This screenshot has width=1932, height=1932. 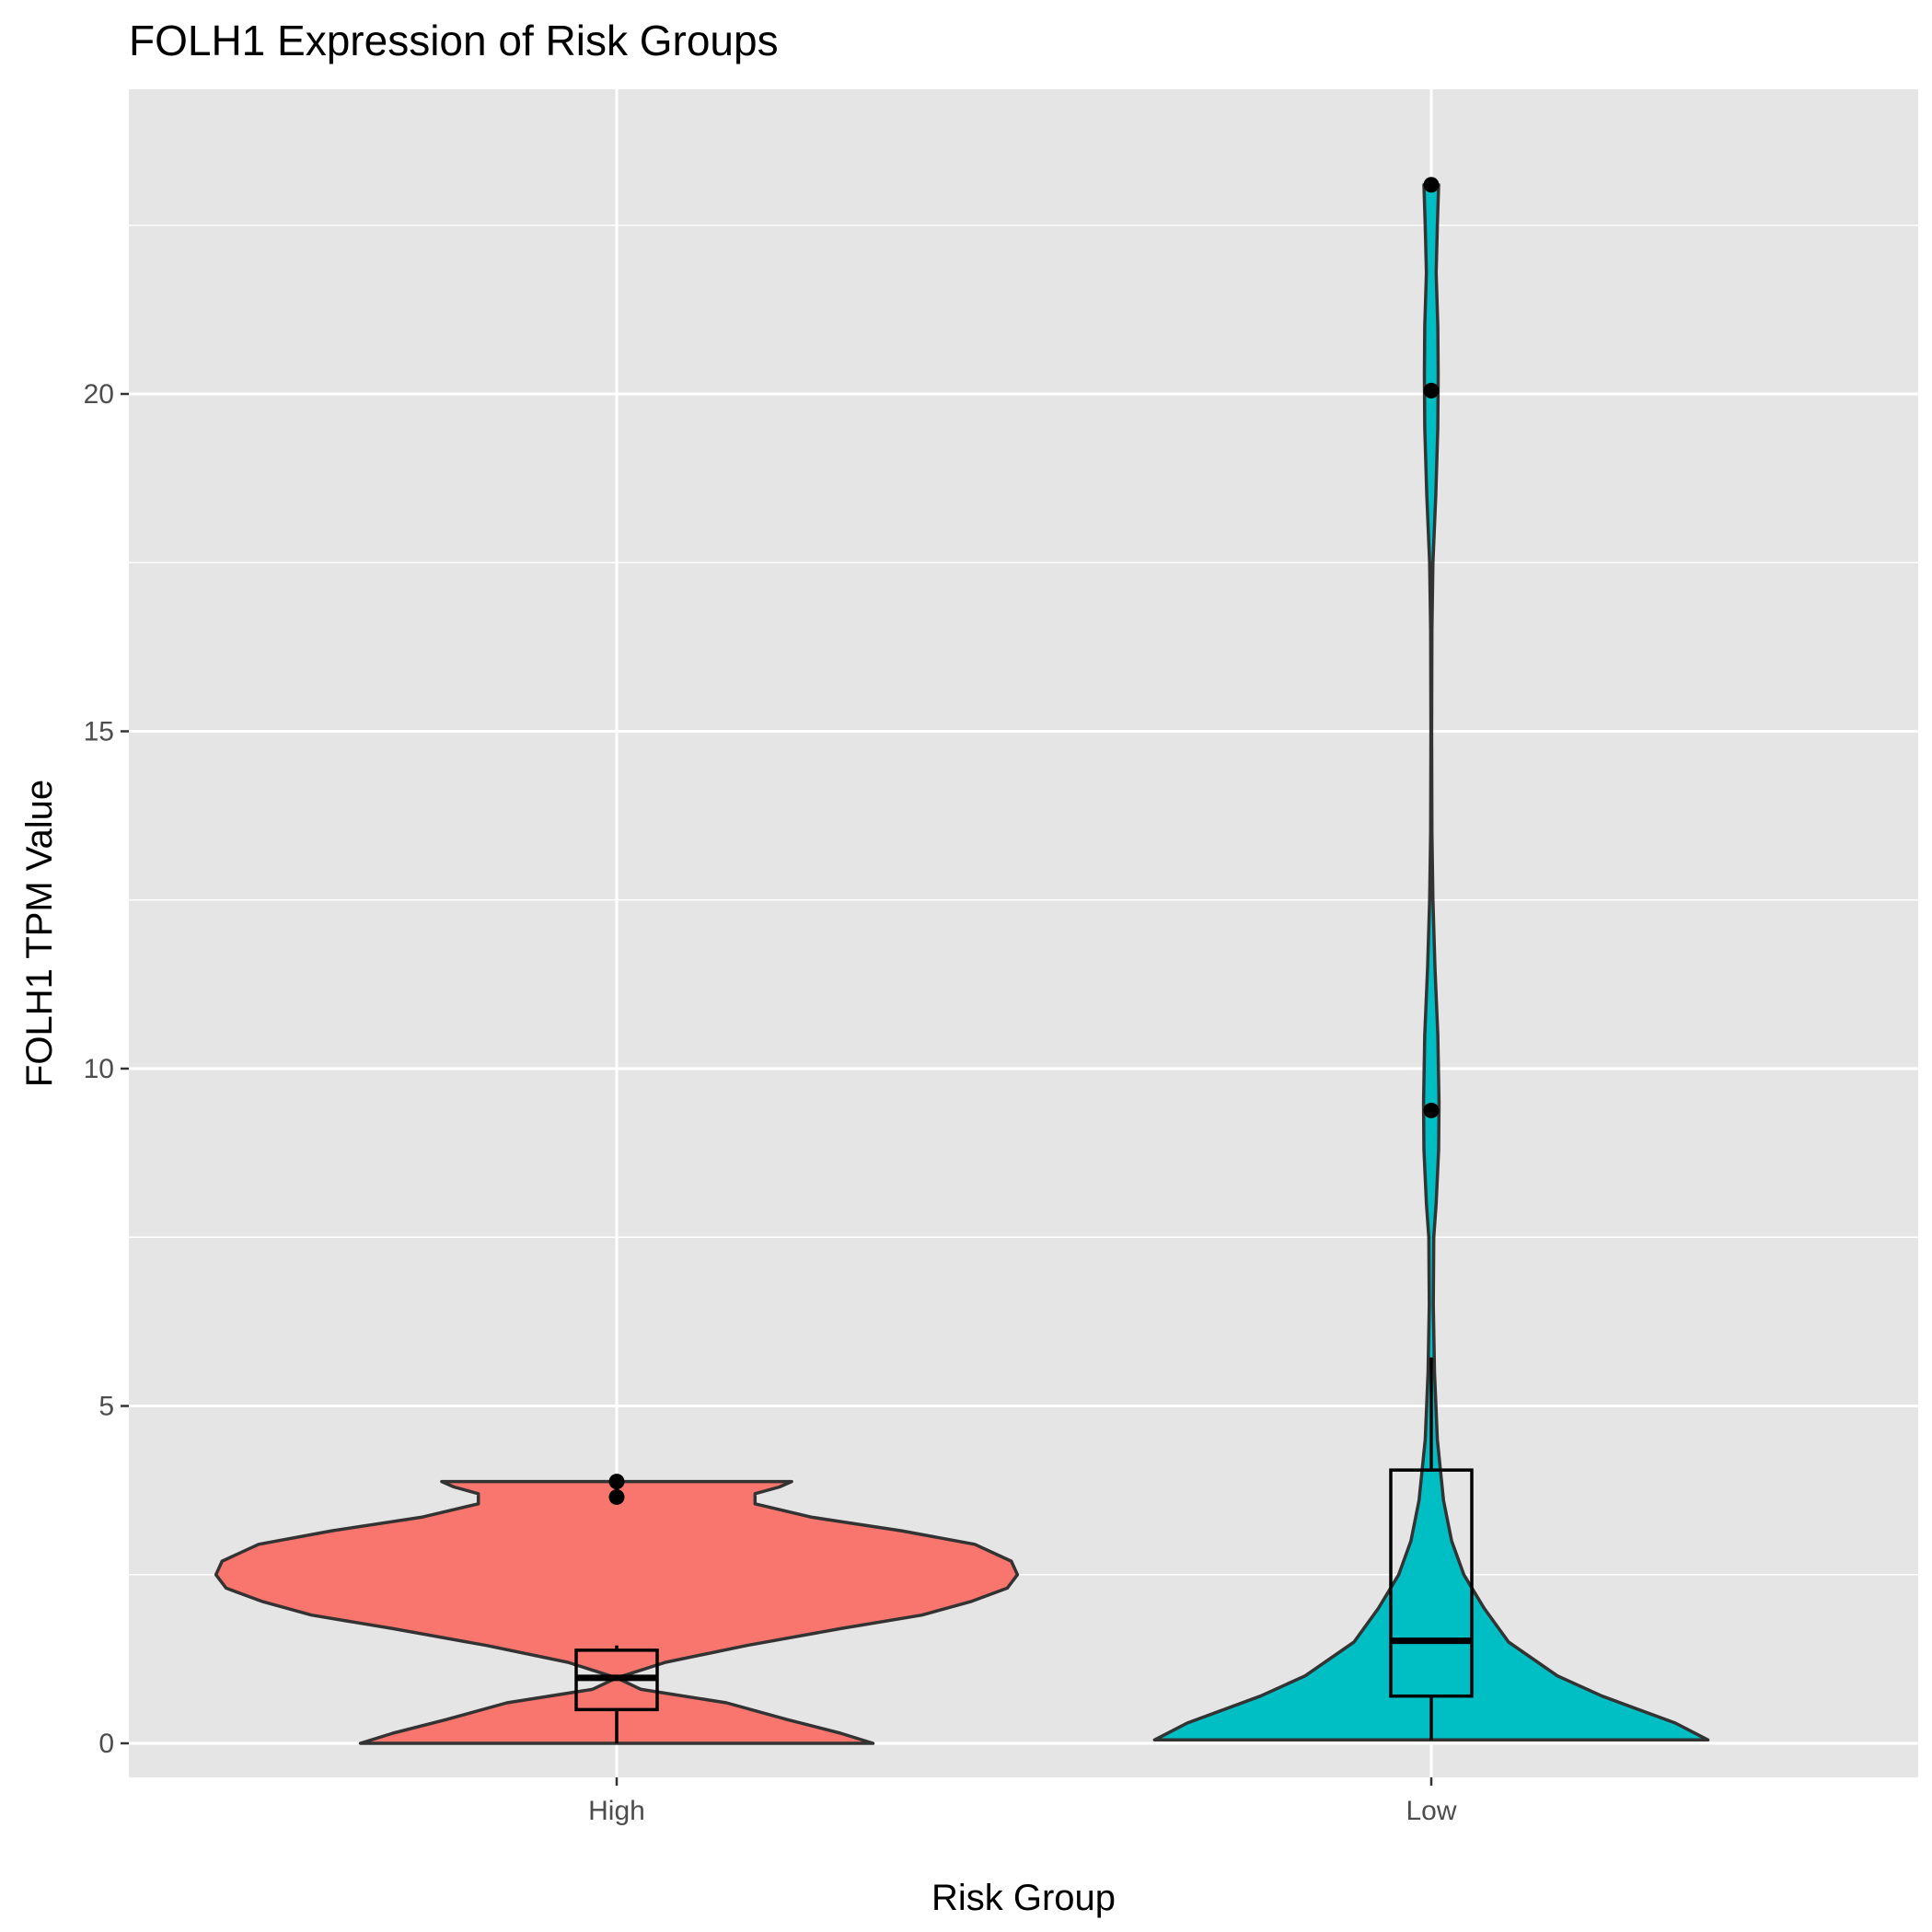 I want to click on x-tick-label-low: Low, so click(x=1431, y=1811).